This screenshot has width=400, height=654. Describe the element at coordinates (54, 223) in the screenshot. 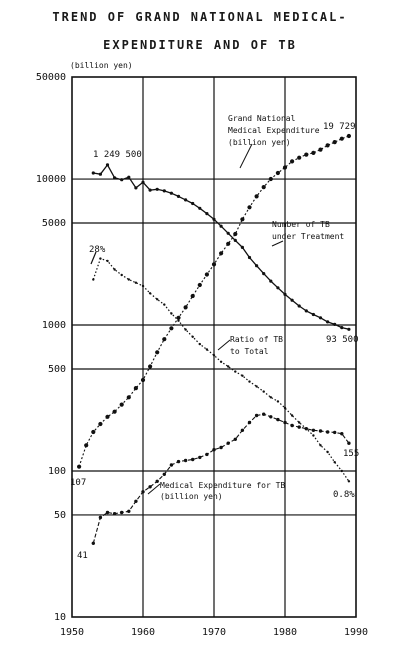

I see `y-tick-label: 5000` at that location.